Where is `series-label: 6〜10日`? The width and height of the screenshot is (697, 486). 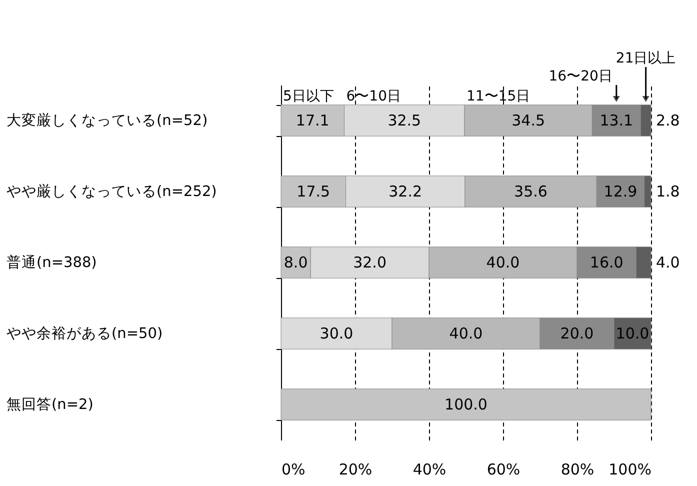
series-label: 6〜10日 is located at coordinates (374, 96).